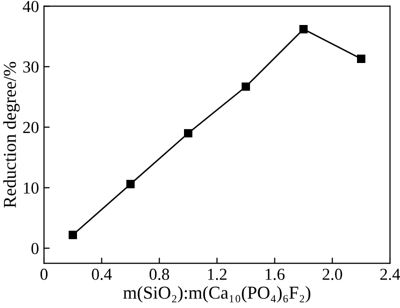 This screenshot has width=400, height=308. Describe the element at coordinates (332, 274) in the screenshot. I see `x-tick-label: 2.0` at that location.